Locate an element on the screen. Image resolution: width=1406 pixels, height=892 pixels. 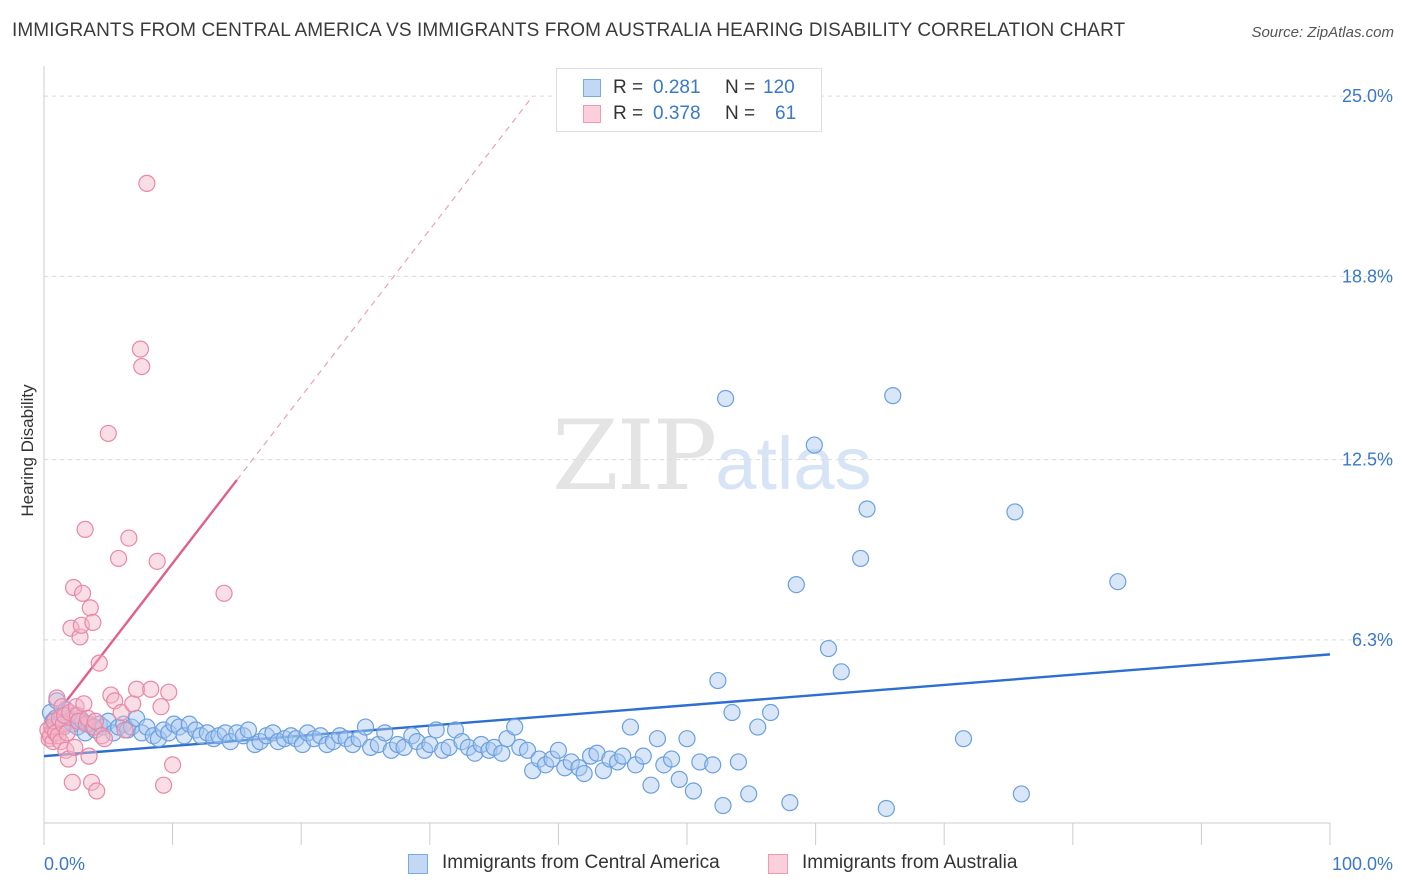
x-tick-label: 0.0% is located at coordinates (64, 864).